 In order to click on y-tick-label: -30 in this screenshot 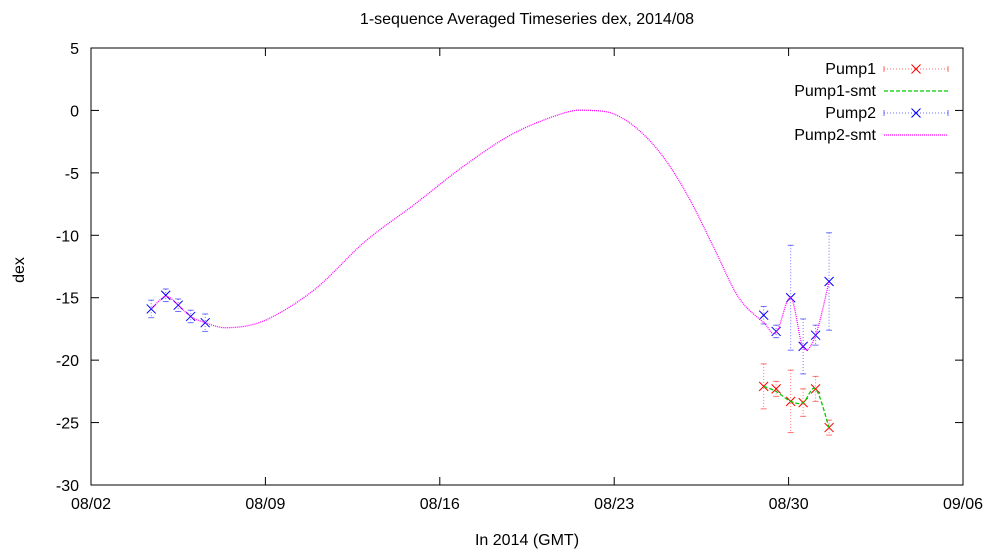, I will do `click(67, 486)`.